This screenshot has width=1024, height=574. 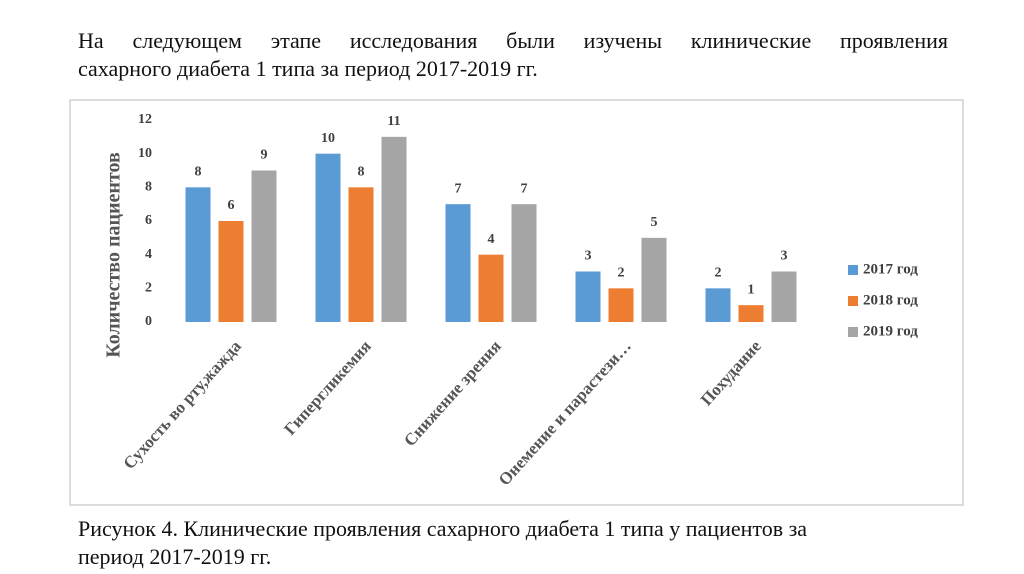 I want to click on y-tick-label: 0, so click(x=148, y=321).